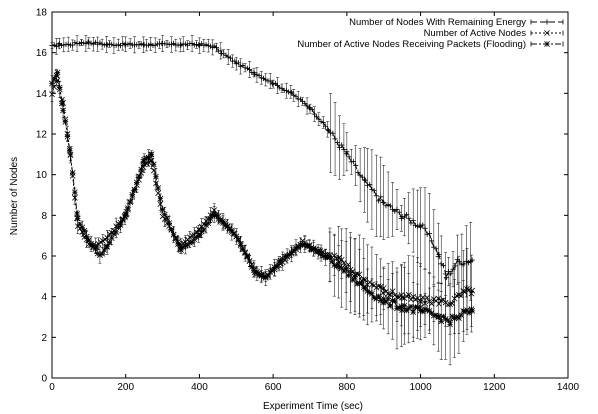 The image size is (598, 414). What do you see at coordinates (475, 33) in the screenshot?
I see `legend-label: Number of Active Nodes` at bounding box center [475, 33].